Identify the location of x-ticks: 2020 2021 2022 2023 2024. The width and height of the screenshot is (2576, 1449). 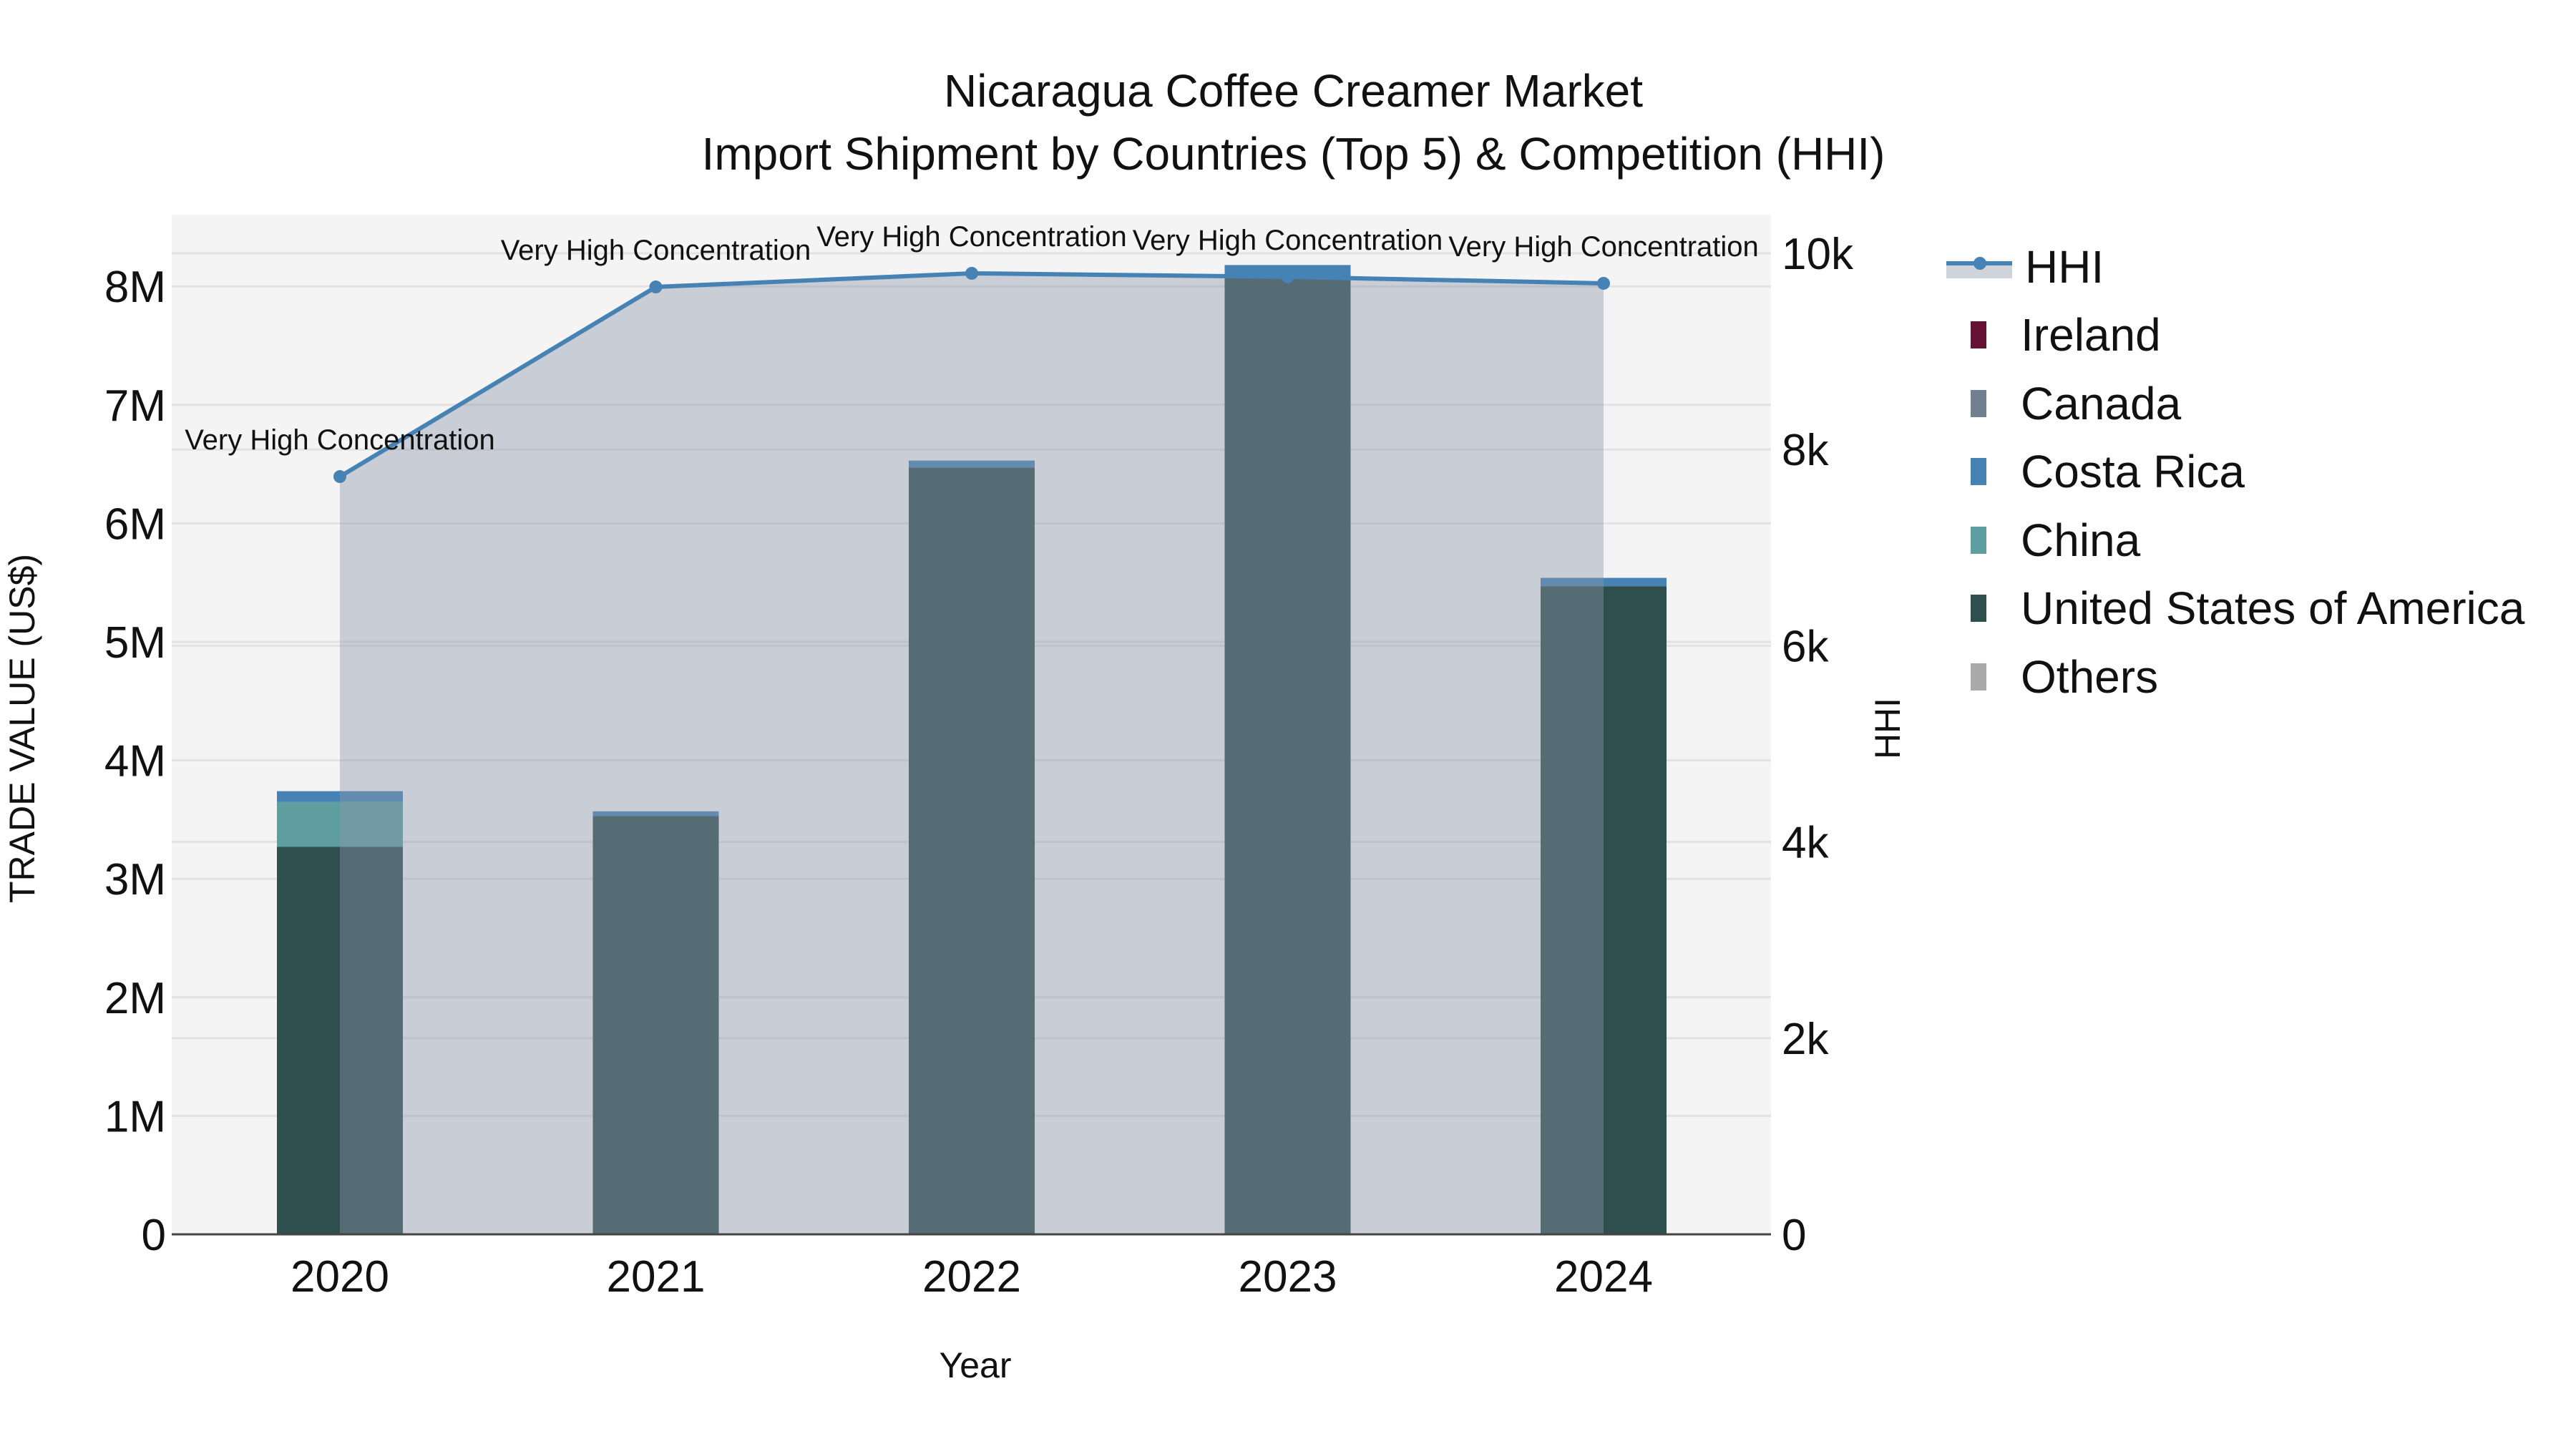
(972, 1277).